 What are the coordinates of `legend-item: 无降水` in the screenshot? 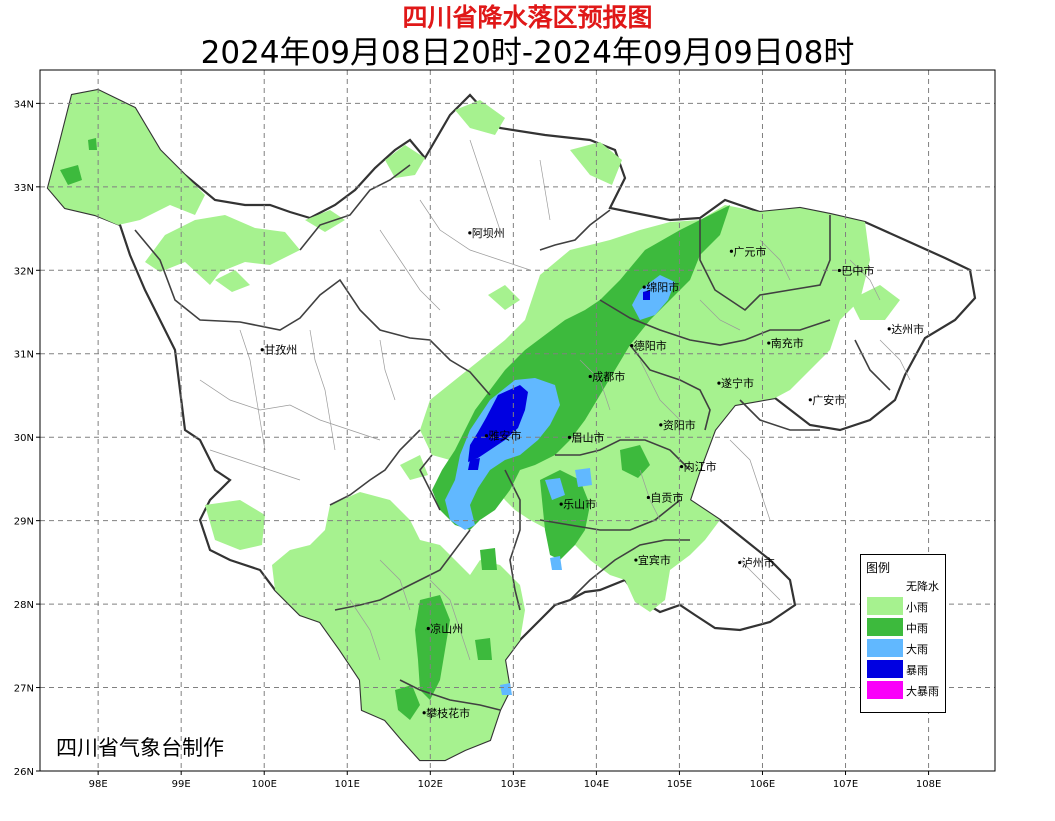 It's located at (903, 585).